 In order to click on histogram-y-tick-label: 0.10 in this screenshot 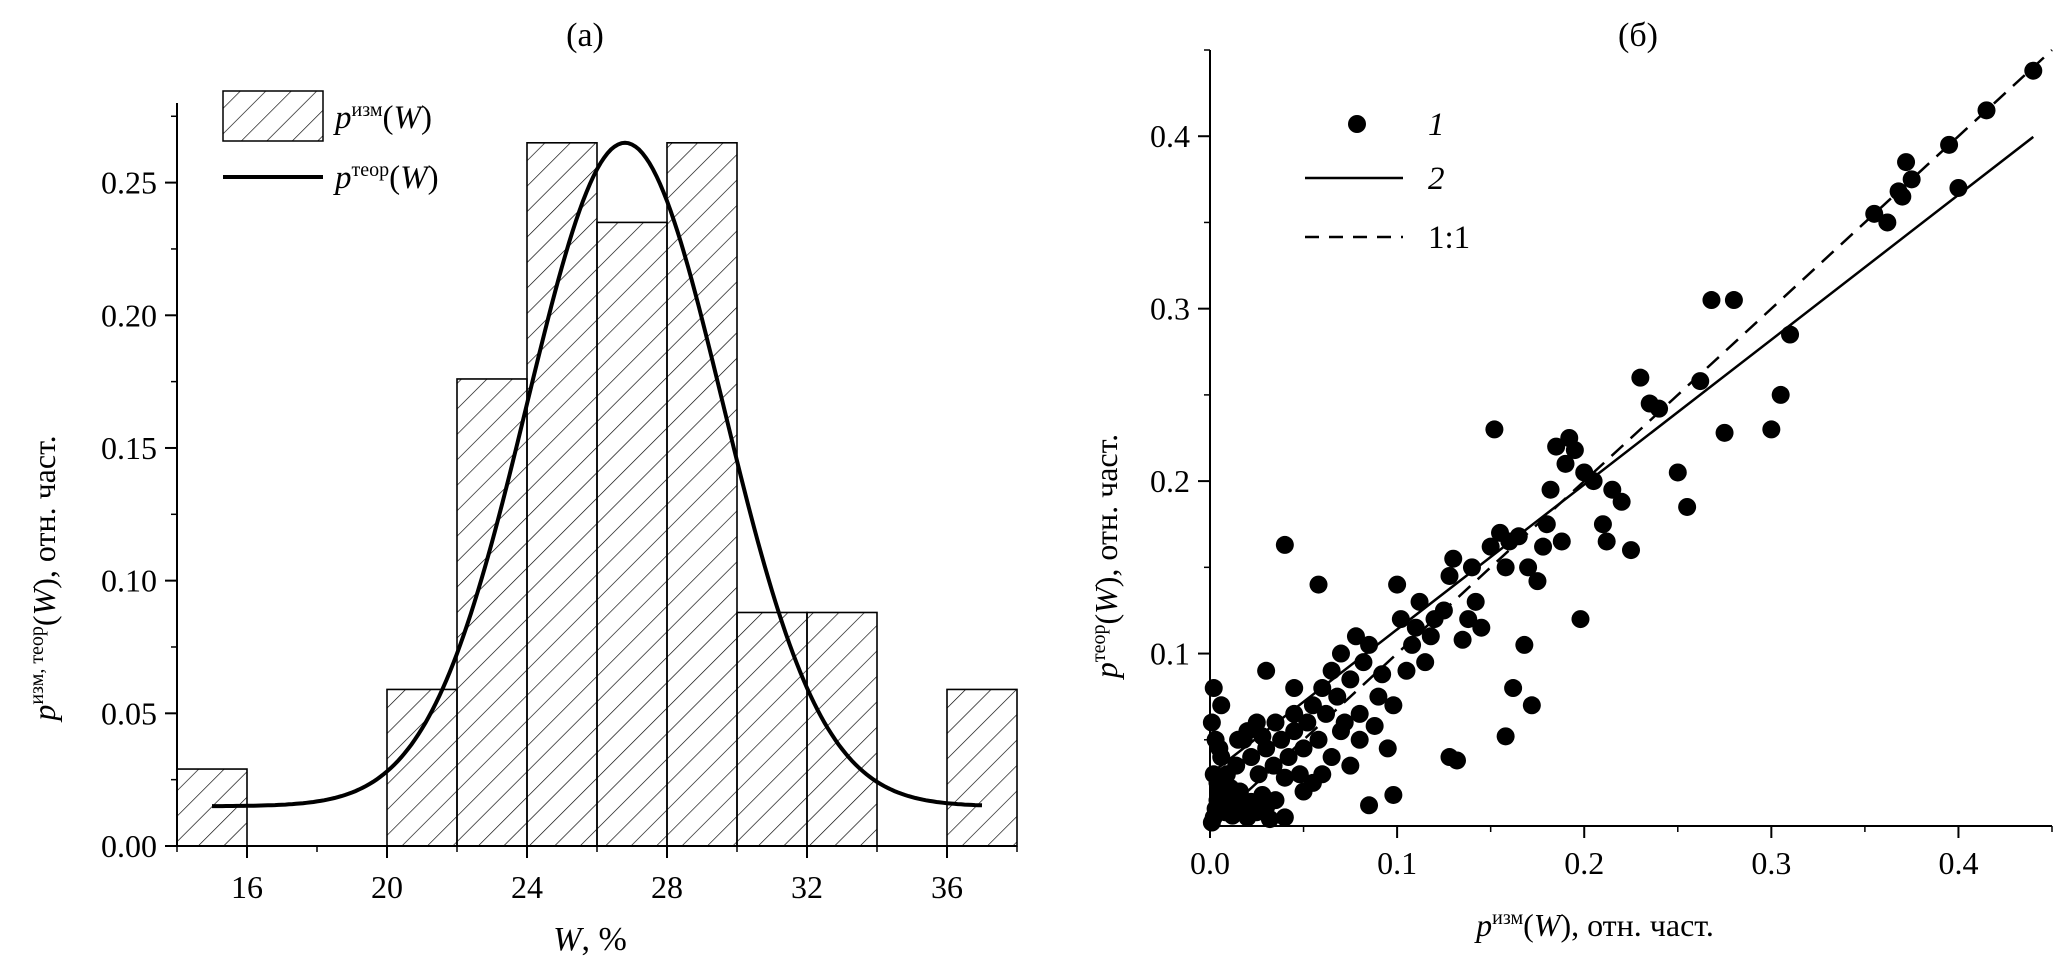, I will do `click(129, 581)`.